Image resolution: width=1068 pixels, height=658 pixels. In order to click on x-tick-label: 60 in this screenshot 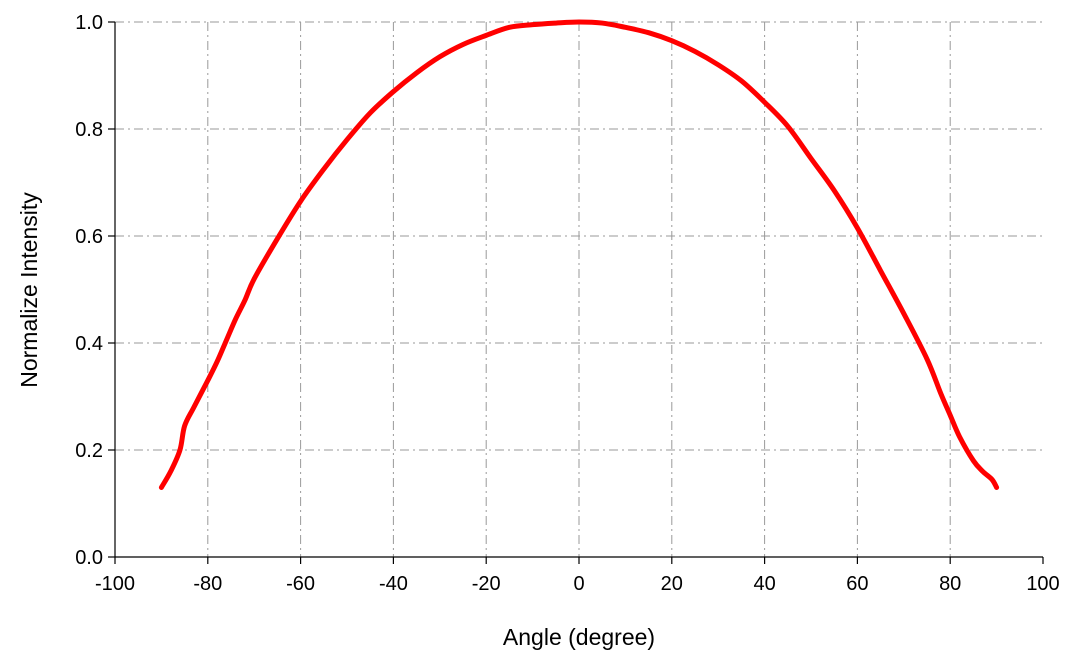, I will do `click(857, 584)`.